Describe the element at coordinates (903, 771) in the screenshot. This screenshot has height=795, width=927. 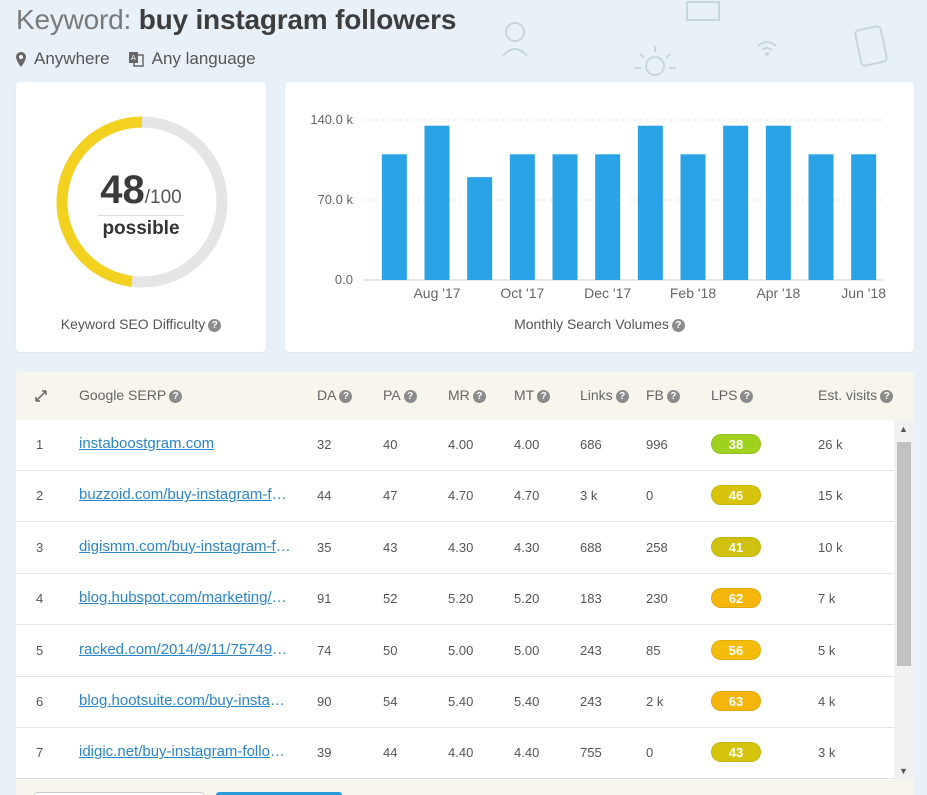
I see `scroll-down-icon: ▼` at that location.